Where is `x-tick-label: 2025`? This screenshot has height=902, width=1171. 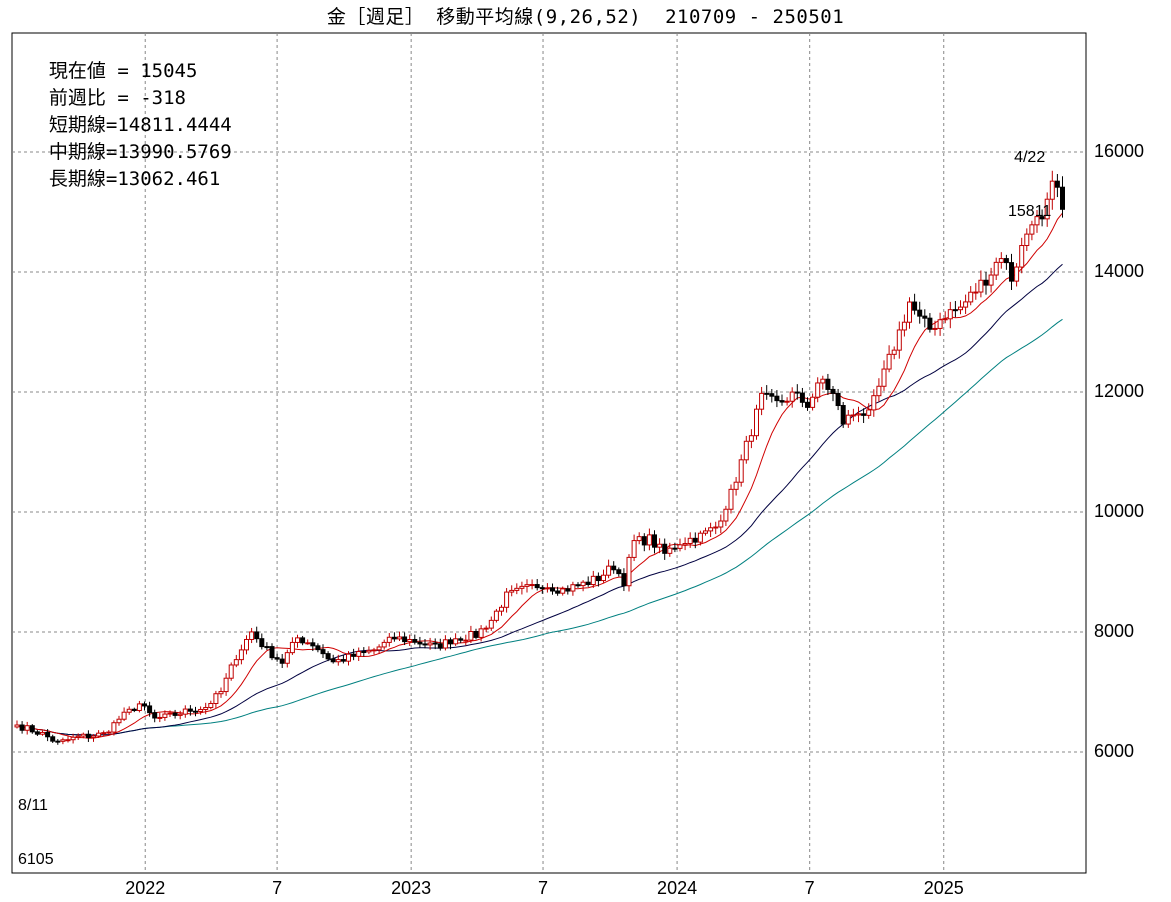 x-tick-label: 2025 is located at coordinates (943, 888).